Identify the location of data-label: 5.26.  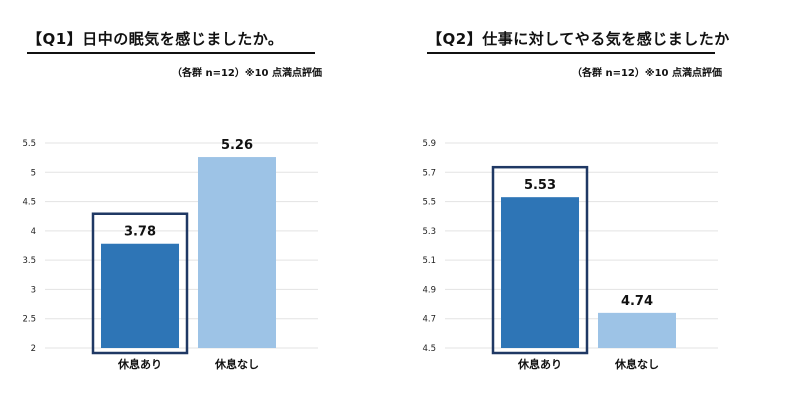
(237, 145).